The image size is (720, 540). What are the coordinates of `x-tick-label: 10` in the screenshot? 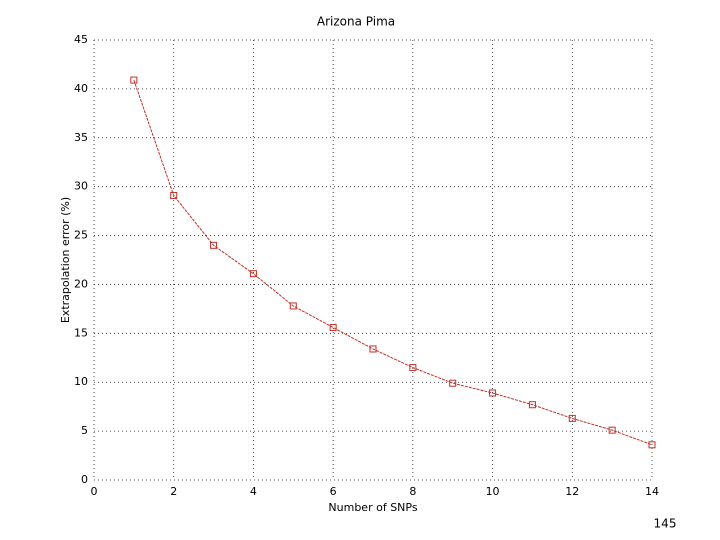 It's located at (493, 491).